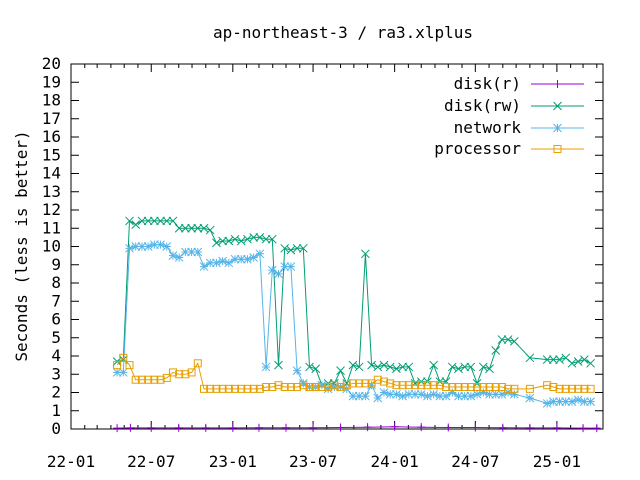  Describe the element at coordinates (151, 461) in the screenshot. I see `x-tick-label: 22-07` at that location.